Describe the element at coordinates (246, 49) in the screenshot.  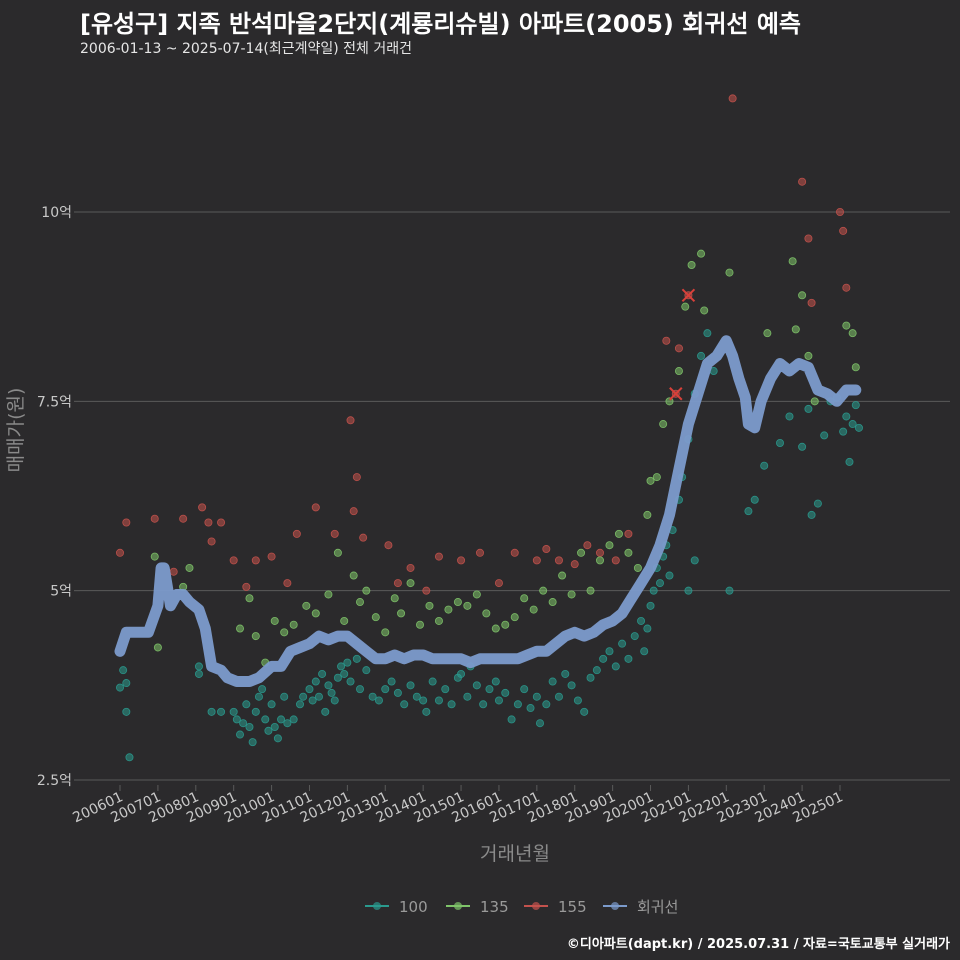
I see `chart-subtitle: 2006-01-13 ~ 2025-07-14(최근계약일) 전체 거래건` at that location.